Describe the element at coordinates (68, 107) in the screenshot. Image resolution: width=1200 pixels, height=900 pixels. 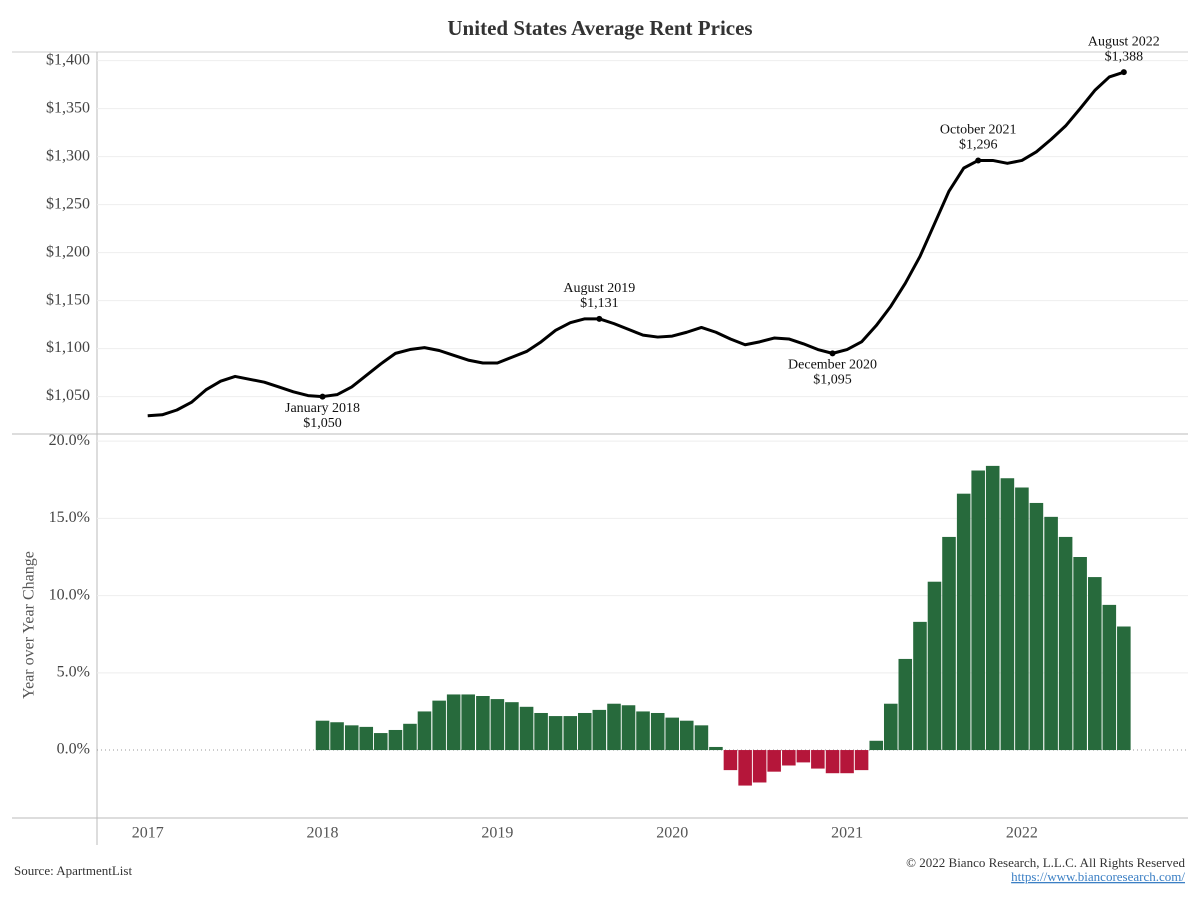
I see `y-tick-label: $1,350` at that location.